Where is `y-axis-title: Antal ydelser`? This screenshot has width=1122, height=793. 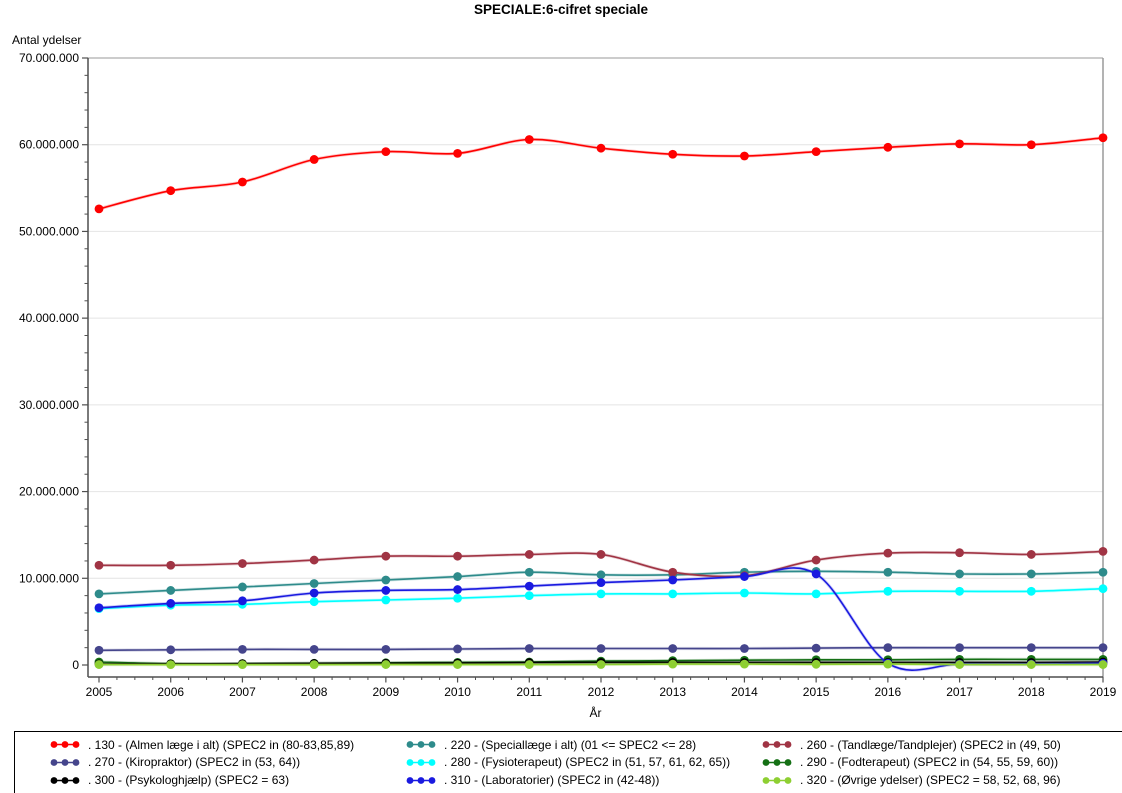 y-axis-title: Antal ydelser is located at coordinates (46, 40).